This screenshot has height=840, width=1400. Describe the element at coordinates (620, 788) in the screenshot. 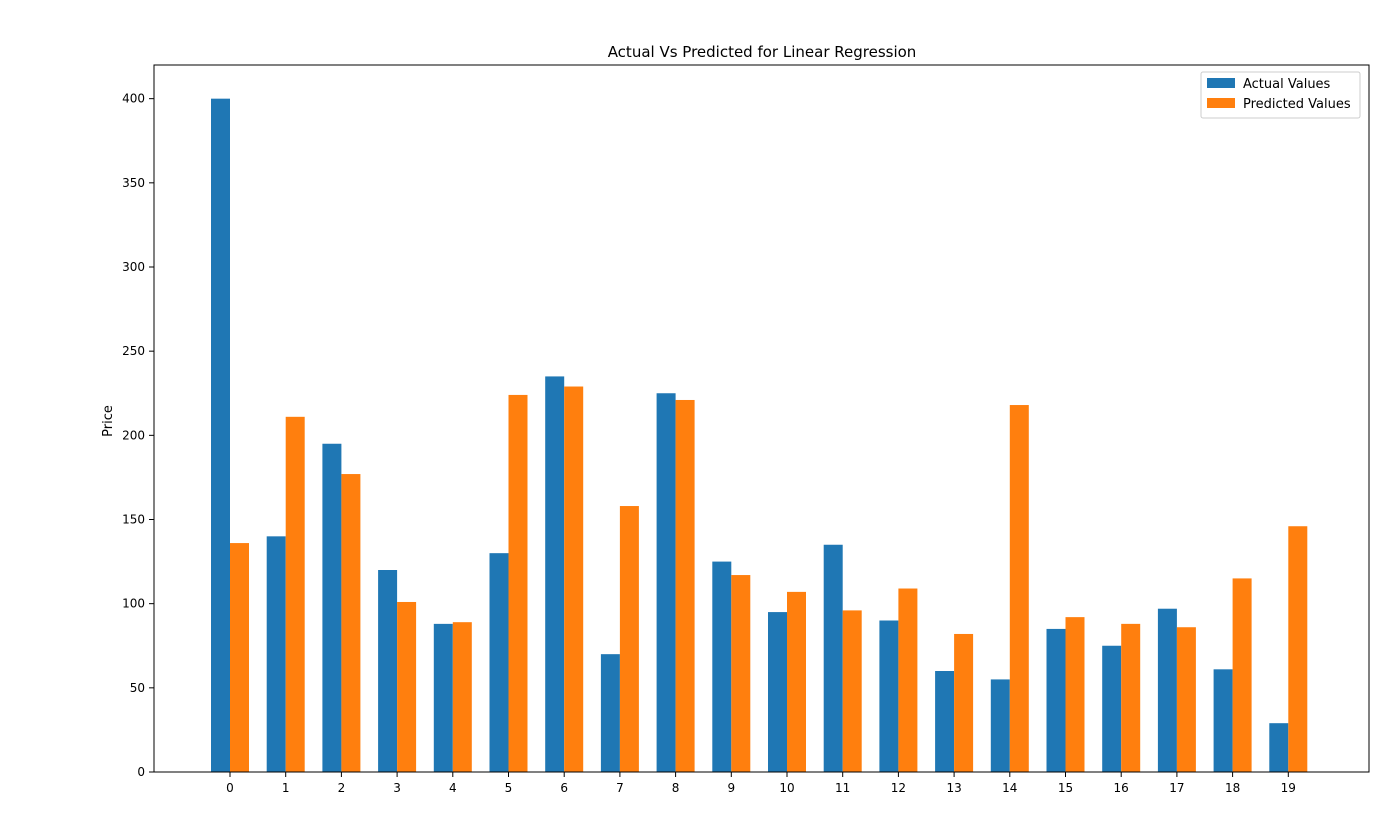

I see `x-tick-label-7: 7` at that location.